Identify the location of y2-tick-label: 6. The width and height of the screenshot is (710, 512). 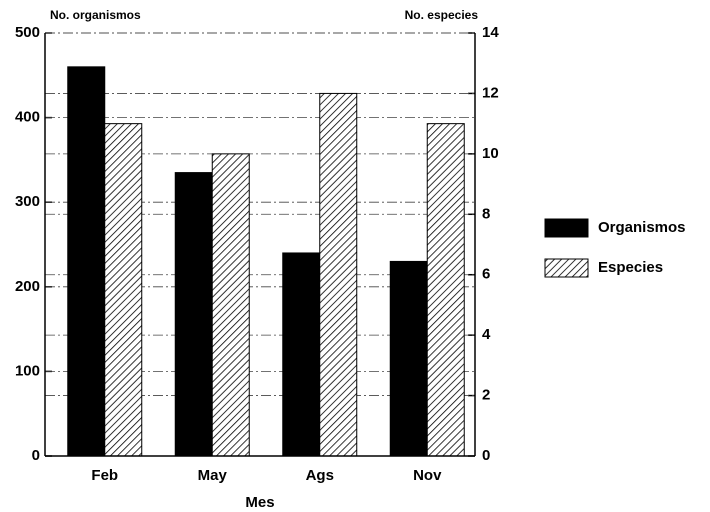
(486, 274).